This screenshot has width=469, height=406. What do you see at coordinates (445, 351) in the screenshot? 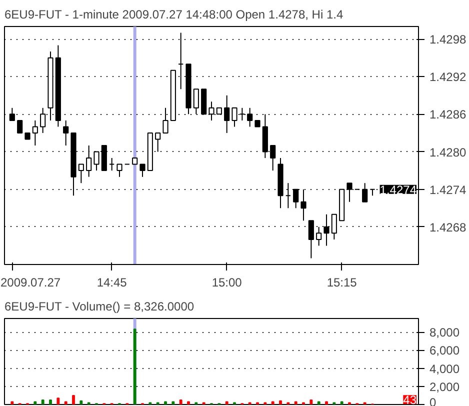
I see `y-tick-label: 6,000` at bounding box center [445, 351].